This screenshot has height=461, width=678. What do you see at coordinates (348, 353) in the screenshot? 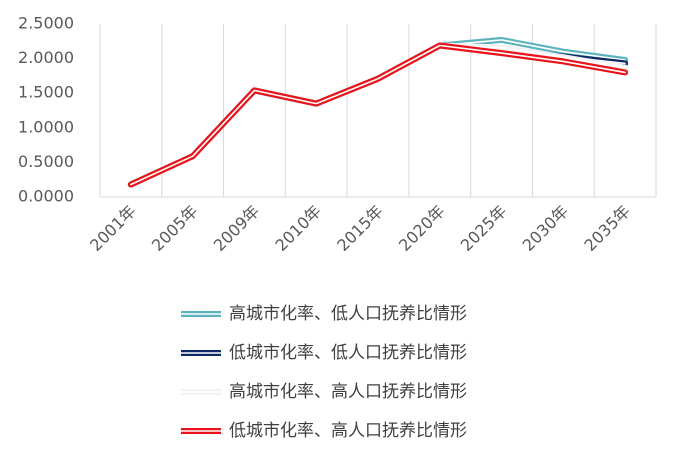
I see `legend-label: 低城市化率、低人口抚养比情形` at bounding box center [348, 353].